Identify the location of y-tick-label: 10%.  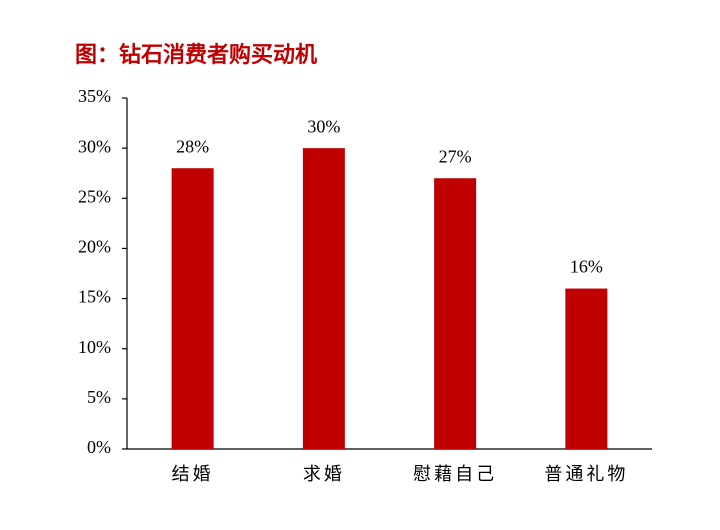
(94, 347).